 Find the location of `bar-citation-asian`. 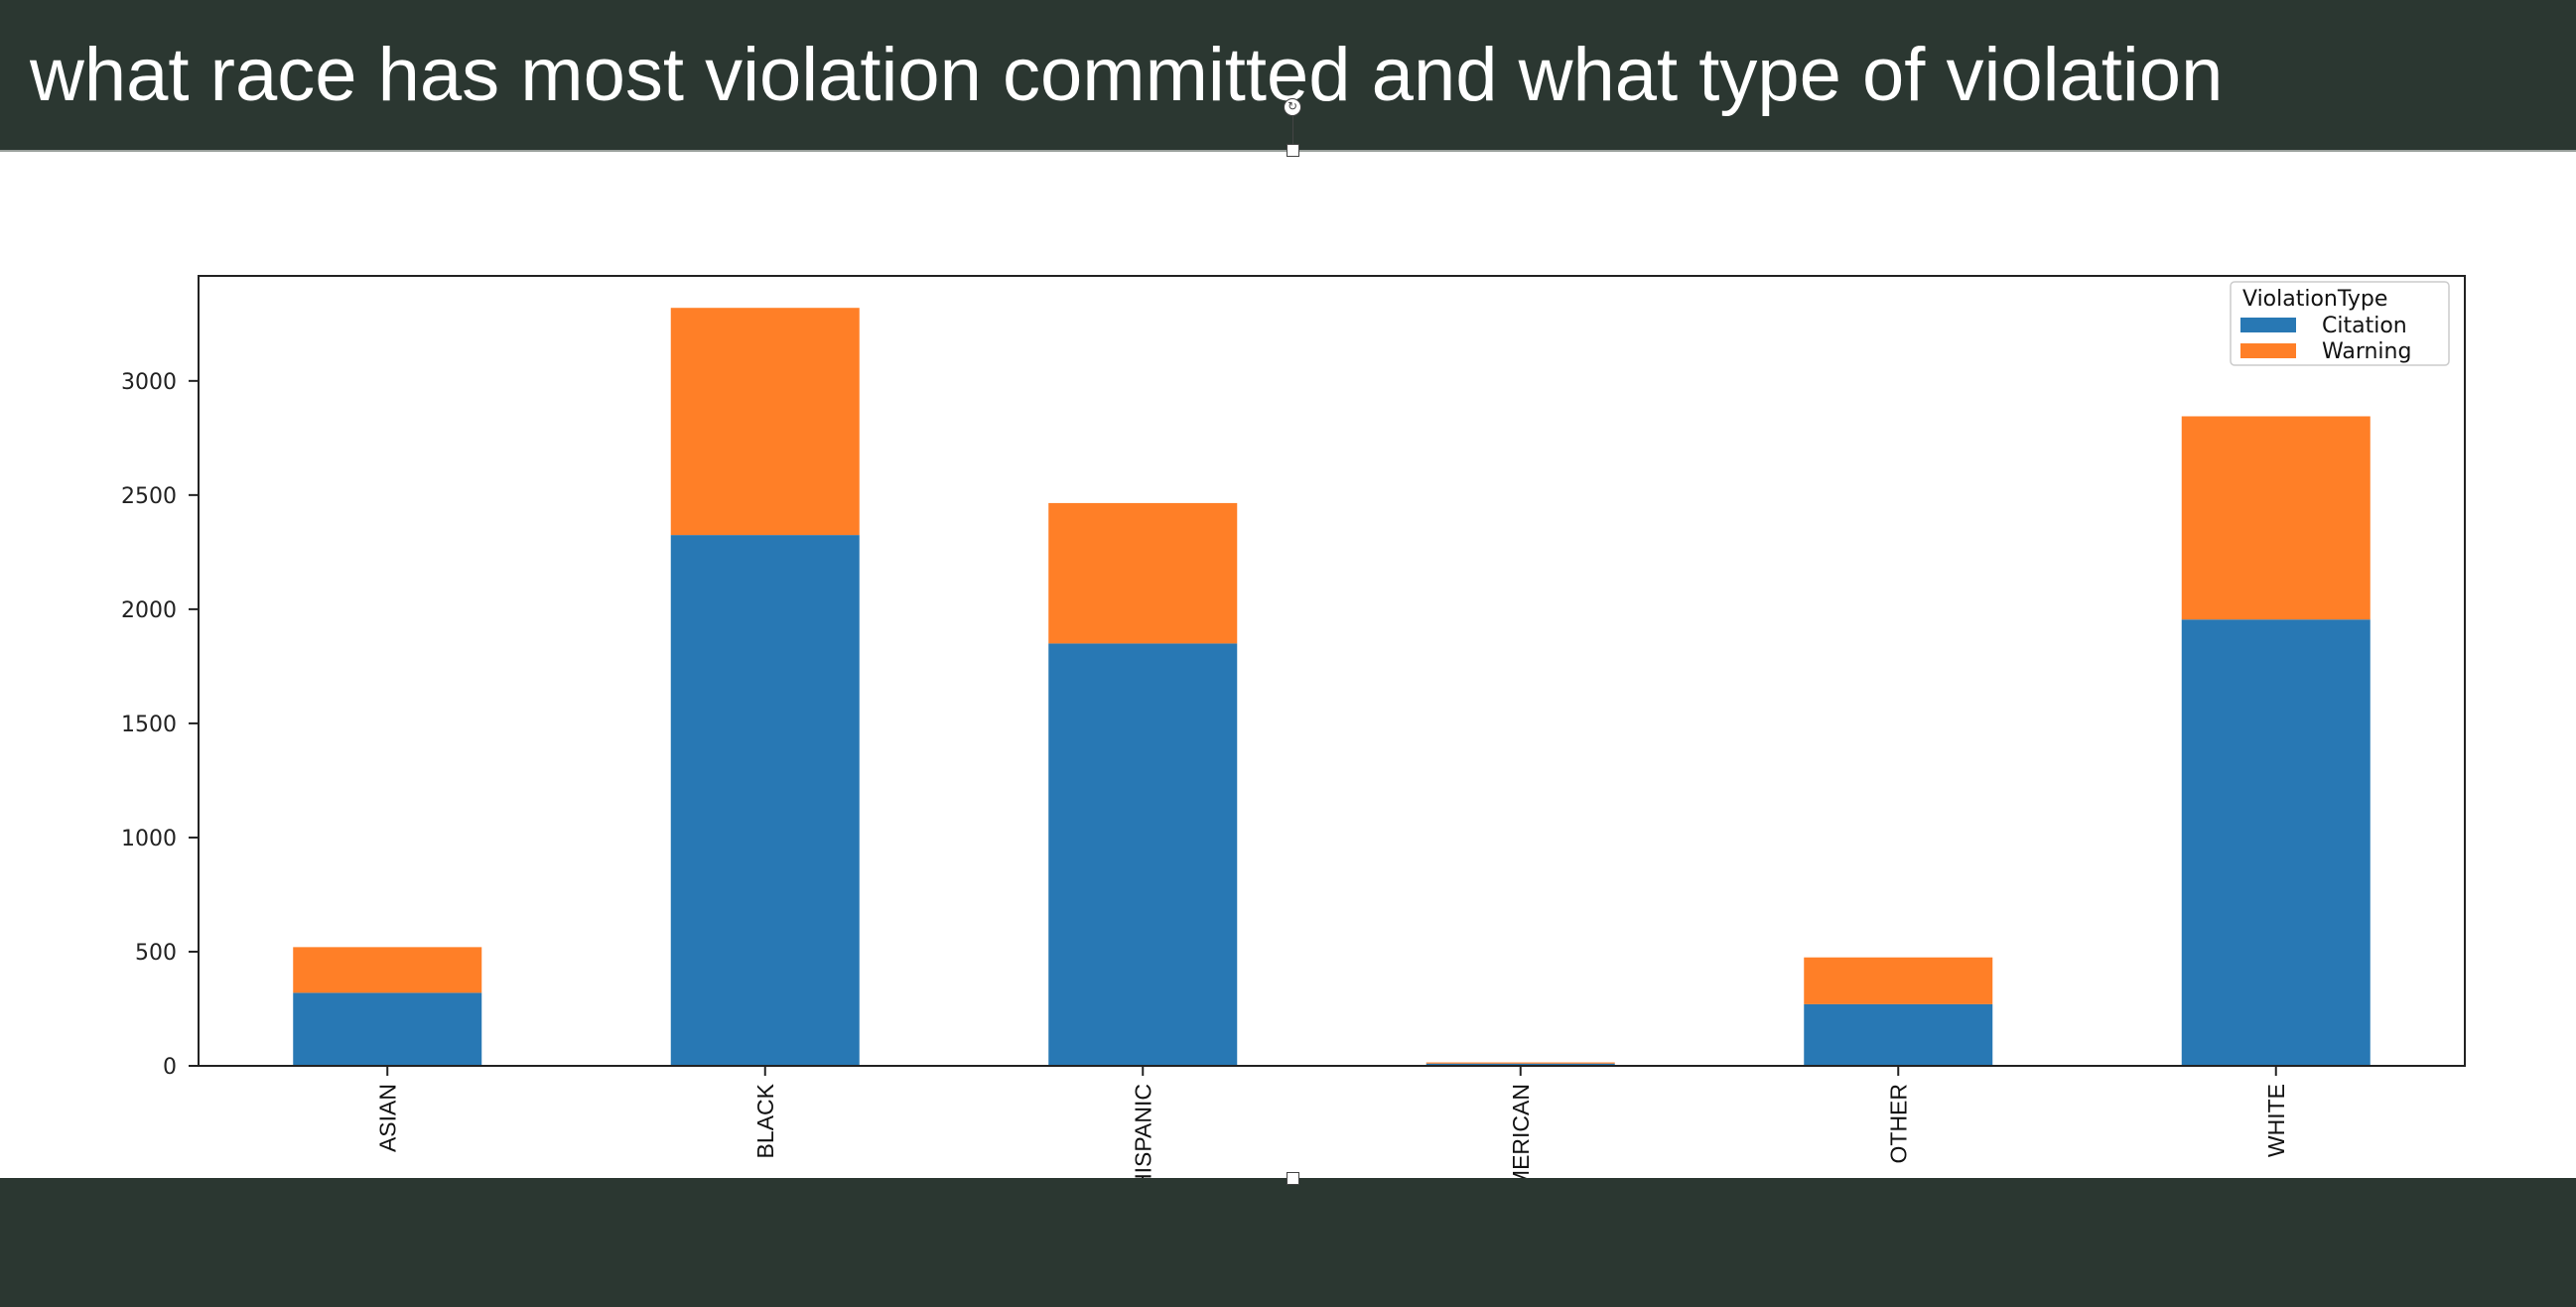

bar-citation-asian is located at coordinates (387, 1029).